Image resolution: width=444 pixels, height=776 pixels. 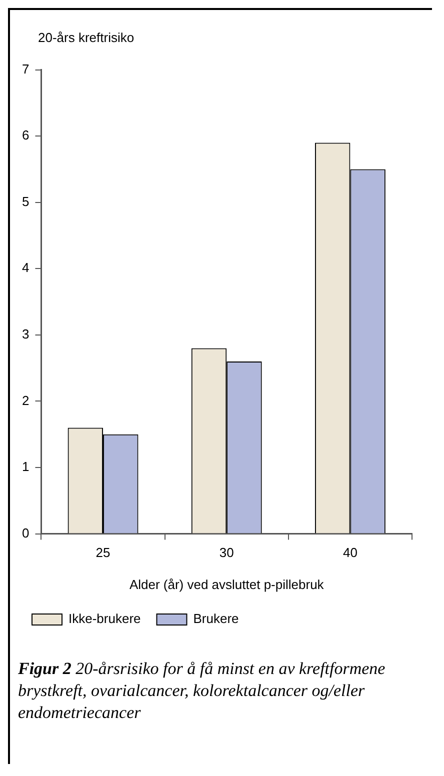 I want to click on y-tick-label: 4, so click(x=26, y=268).